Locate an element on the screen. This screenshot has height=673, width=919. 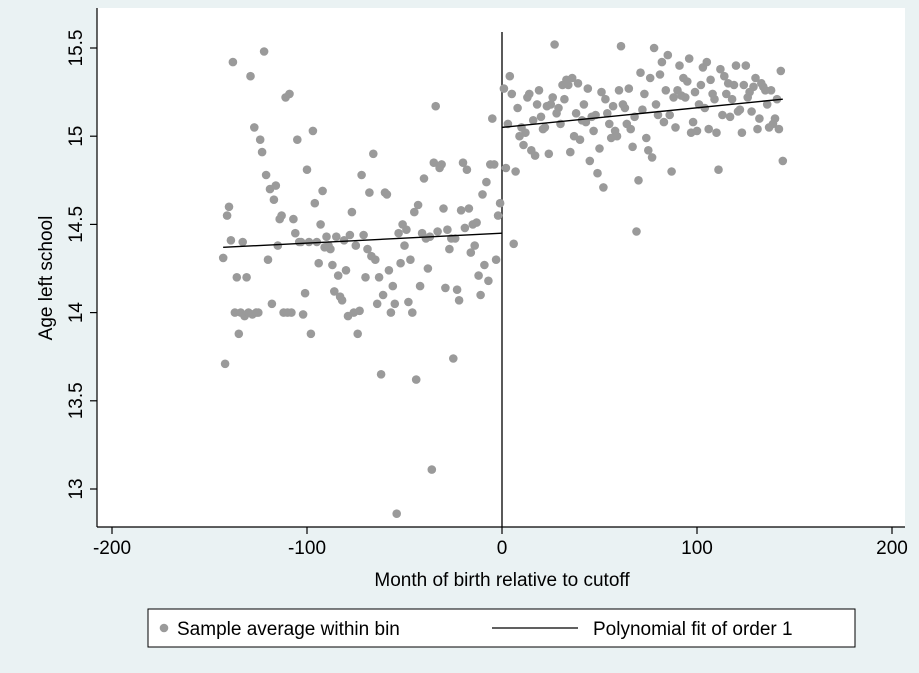
fit-line is located at coordinates (363, 240).